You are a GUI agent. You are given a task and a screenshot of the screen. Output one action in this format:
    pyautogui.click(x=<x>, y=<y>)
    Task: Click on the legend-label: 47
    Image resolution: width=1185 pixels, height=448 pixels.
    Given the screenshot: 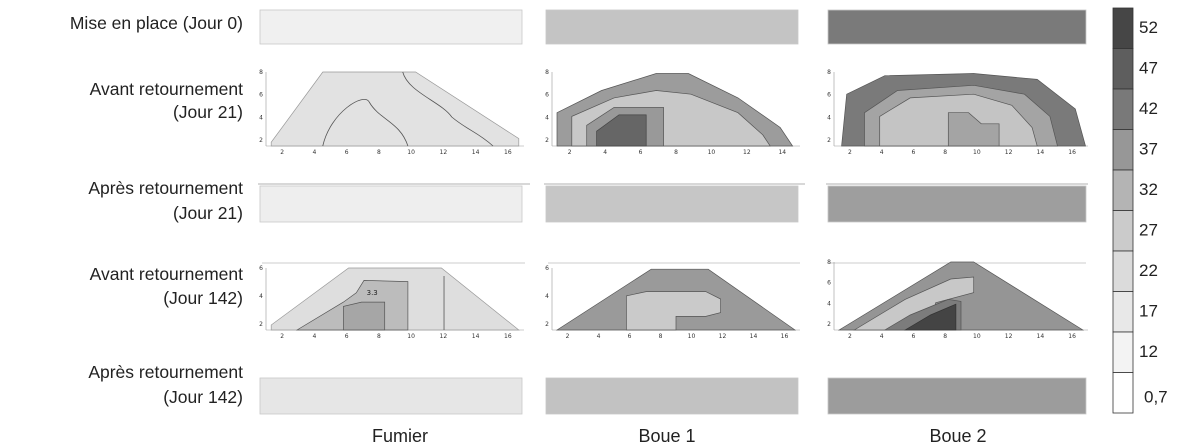 What is the action you would take?
    pyautogui.click(x=1148, y=68)
    